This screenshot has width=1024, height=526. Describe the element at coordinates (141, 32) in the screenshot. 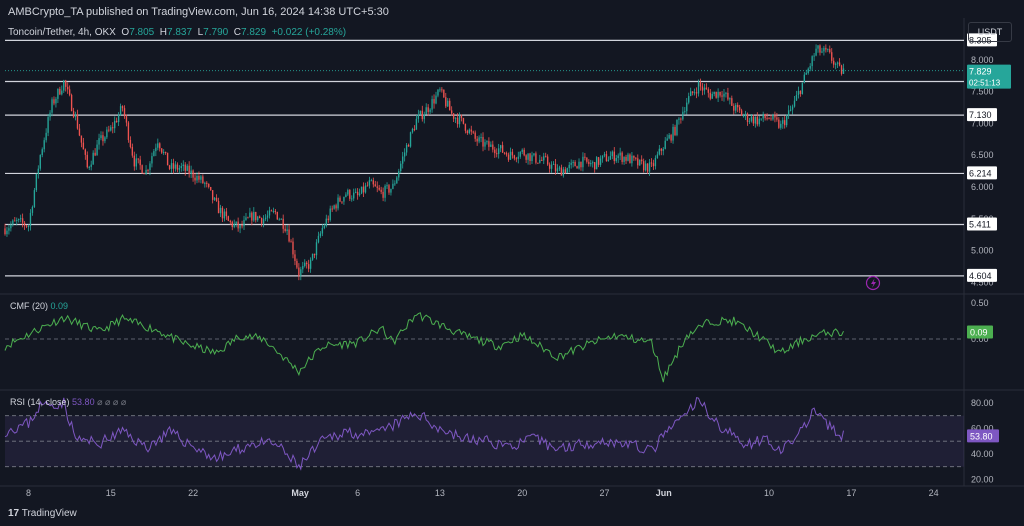

I see `open-value: 7.805` at that location.